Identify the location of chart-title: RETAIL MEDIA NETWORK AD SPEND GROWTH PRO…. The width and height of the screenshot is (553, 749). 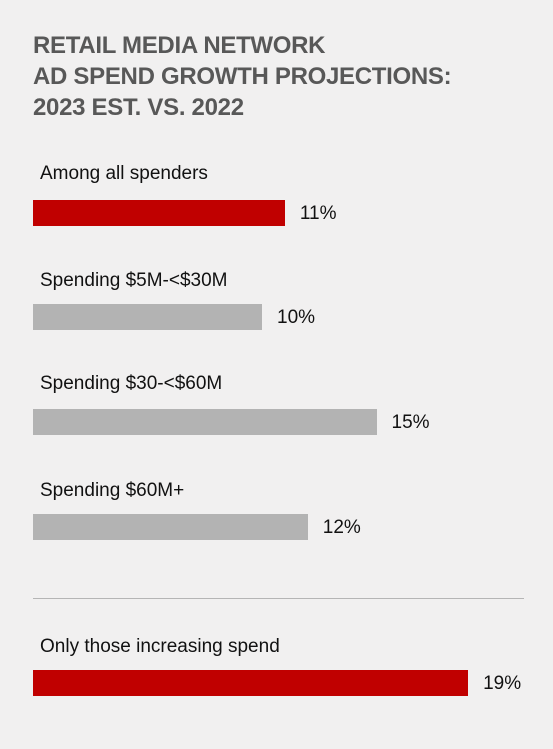
(283, 76).